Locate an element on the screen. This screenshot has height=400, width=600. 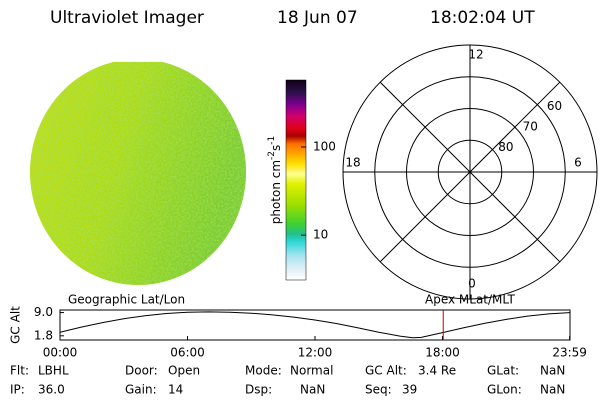
lat-circle is located at coordinates (470, 172).